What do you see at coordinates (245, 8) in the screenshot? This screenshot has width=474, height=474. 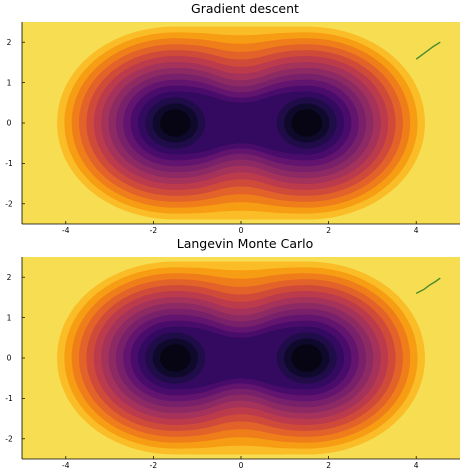 I see `chart-title: Gradient descent` at bounding box center [245, 8].